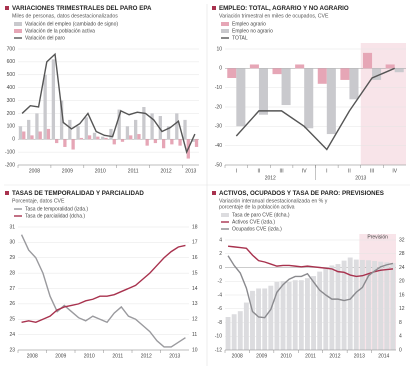  What do you see at coordinates (240, 38) in the screenshot?
I see `legend-label: TOTAL` at bounding box center [240, 38].